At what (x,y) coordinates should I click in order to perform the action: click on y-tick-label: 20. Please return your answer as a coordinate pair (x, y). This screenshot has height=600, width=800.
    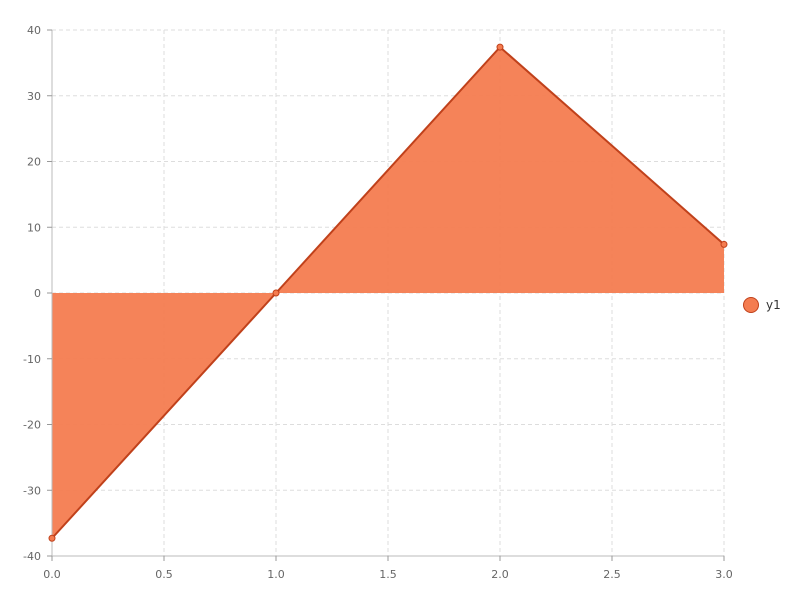
    Looking at the image, I should click on (34, 162).